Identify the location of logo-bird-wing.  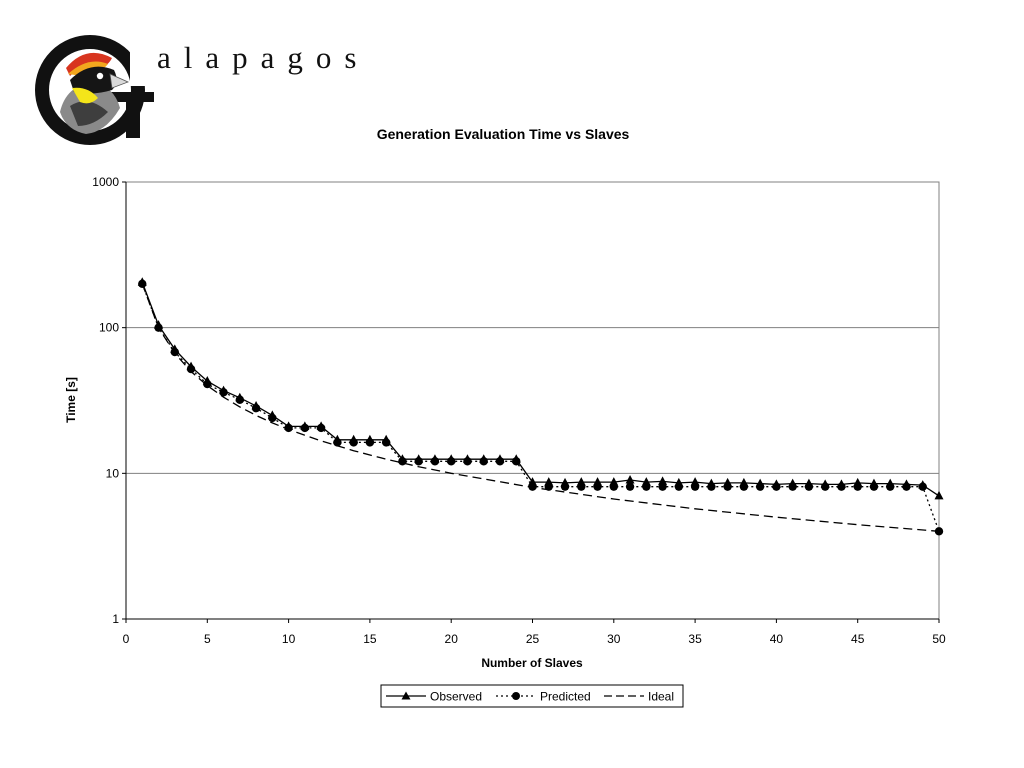
(89, 113).